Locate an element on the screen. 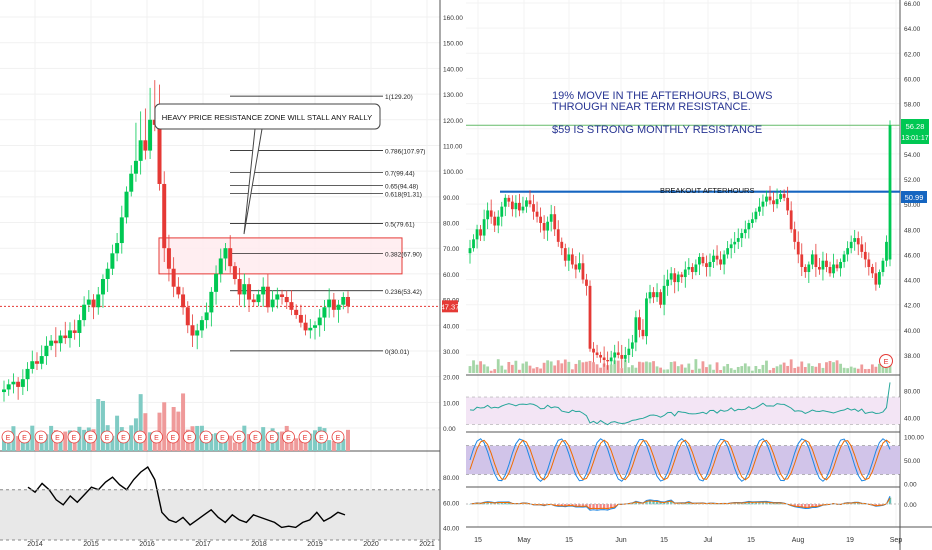  price-tick-label: 64.00 is located at coordinates (912, 29).